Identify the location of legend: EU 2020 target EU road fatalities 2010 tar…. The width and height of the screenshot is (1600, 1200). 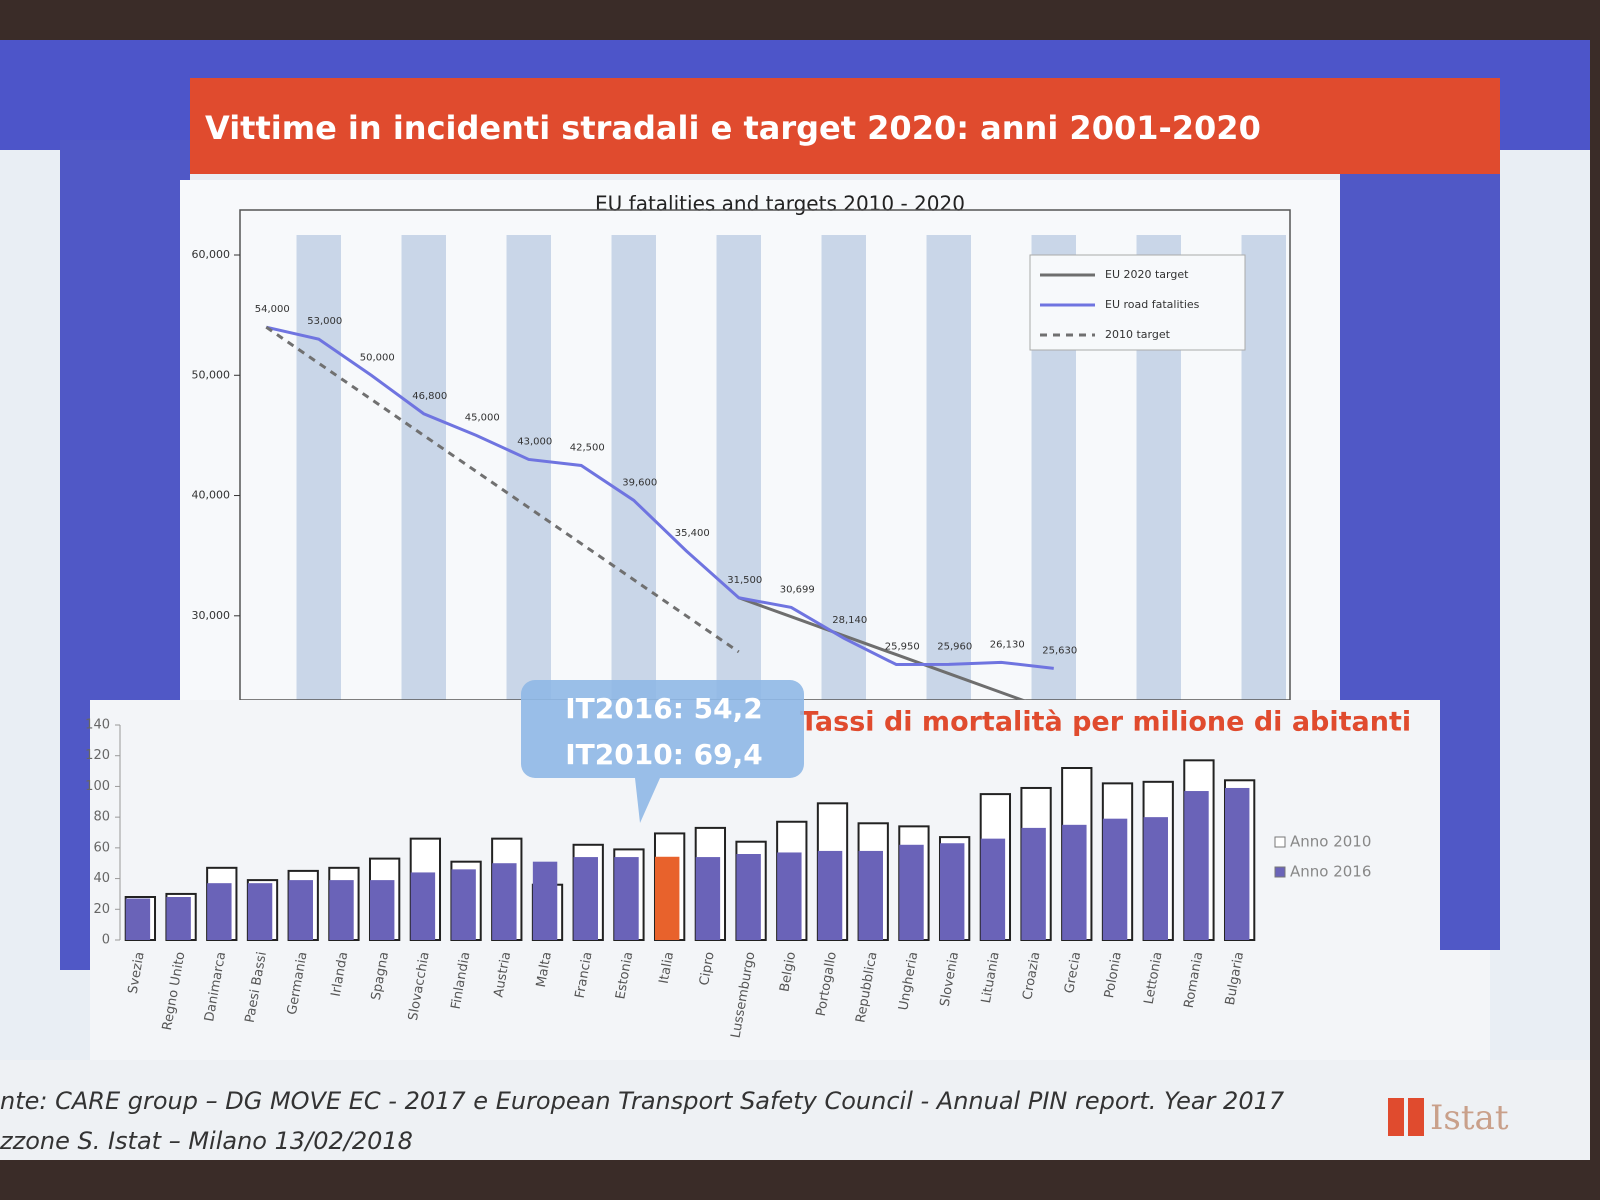
(1137, 302).